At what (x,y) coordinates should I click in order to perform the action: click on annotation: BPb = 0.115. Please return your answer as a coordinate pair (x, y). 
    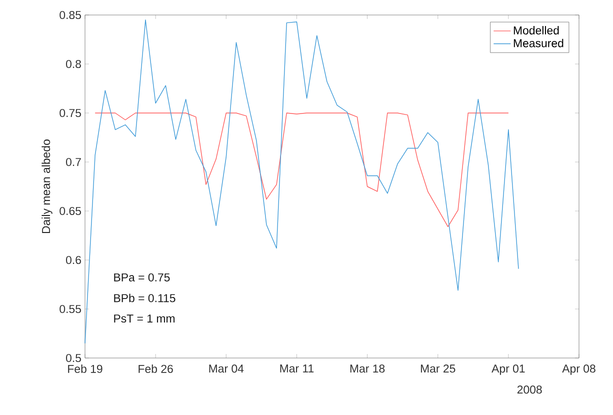
    Looking at the image, I should click on (145, 298).